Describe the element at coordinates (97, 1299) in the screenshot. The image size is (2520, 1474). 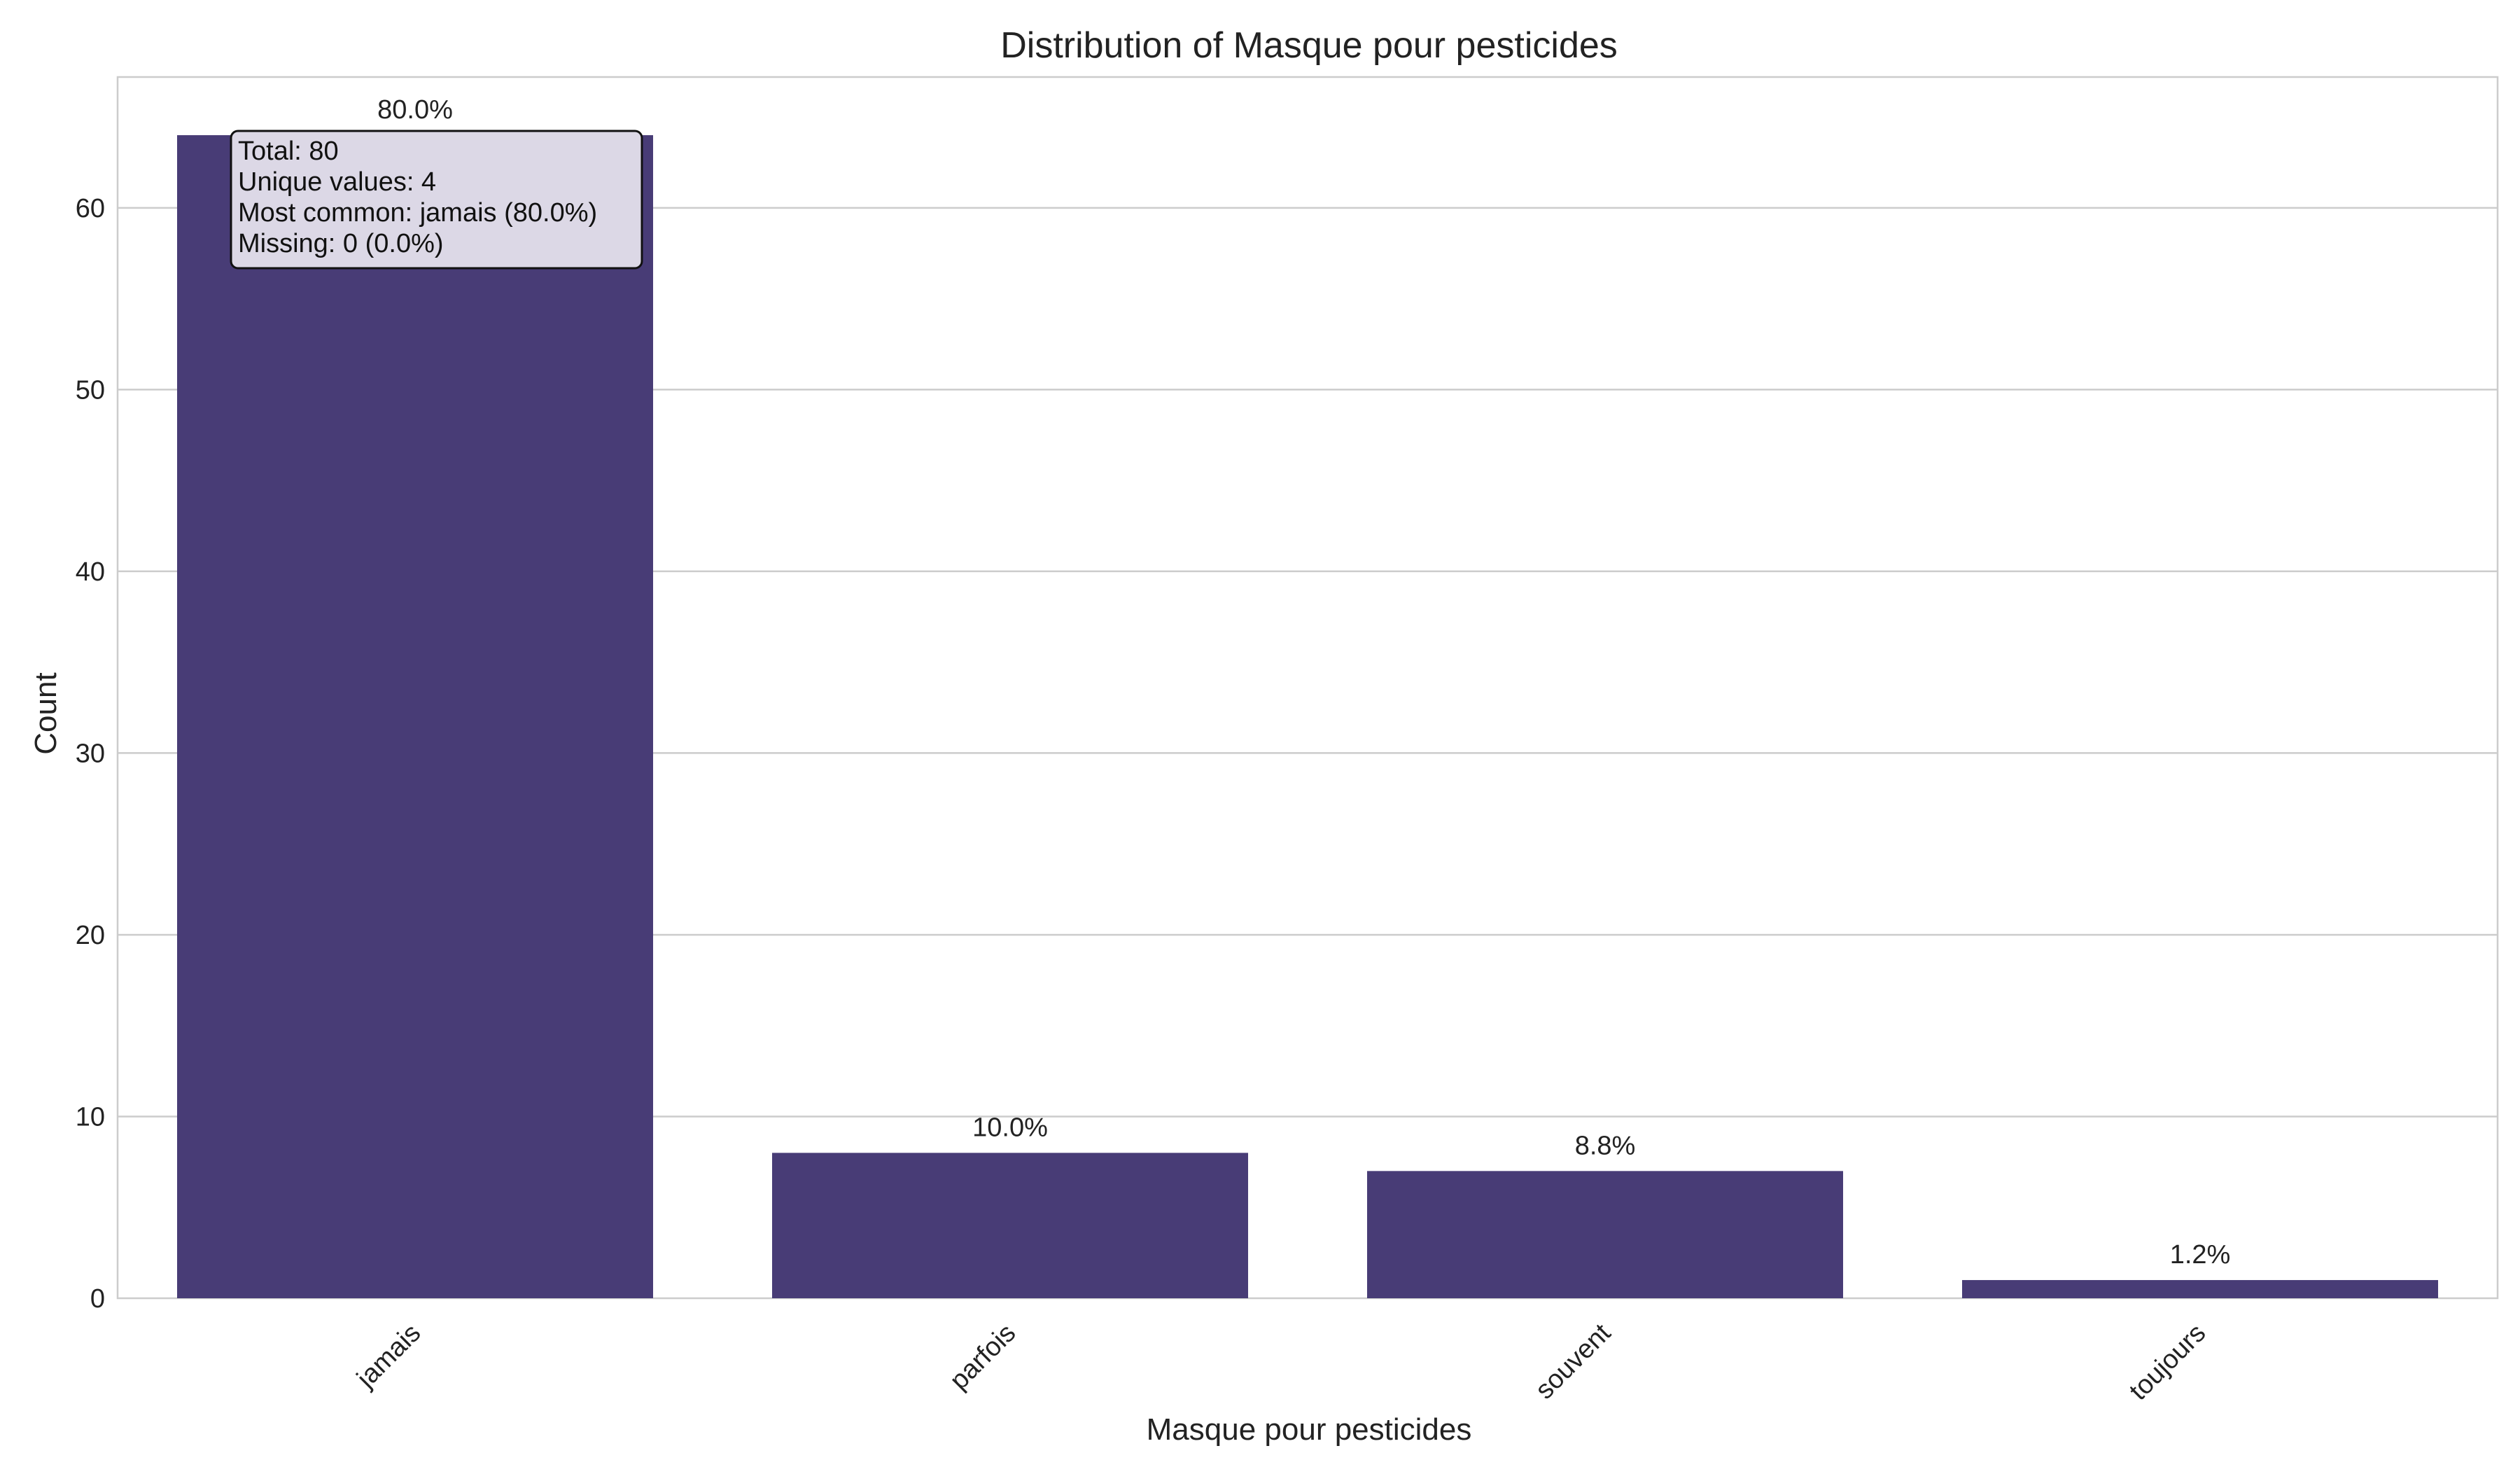
I see `y-tick-label: 0` at that location.